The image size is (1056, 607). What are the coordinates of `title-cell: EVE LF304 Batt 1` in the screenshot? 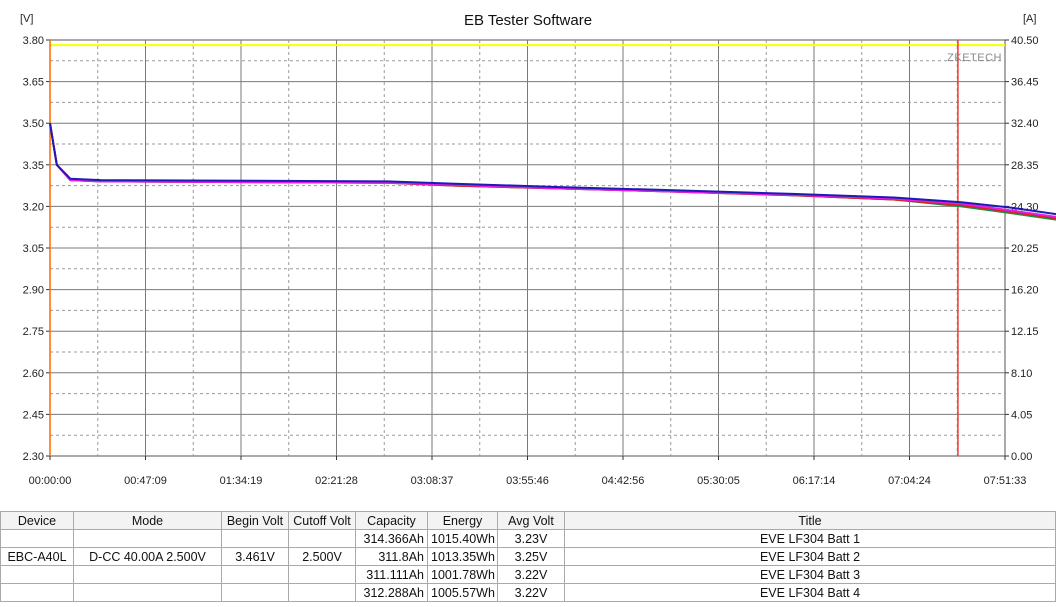 It's located at (810, 538).